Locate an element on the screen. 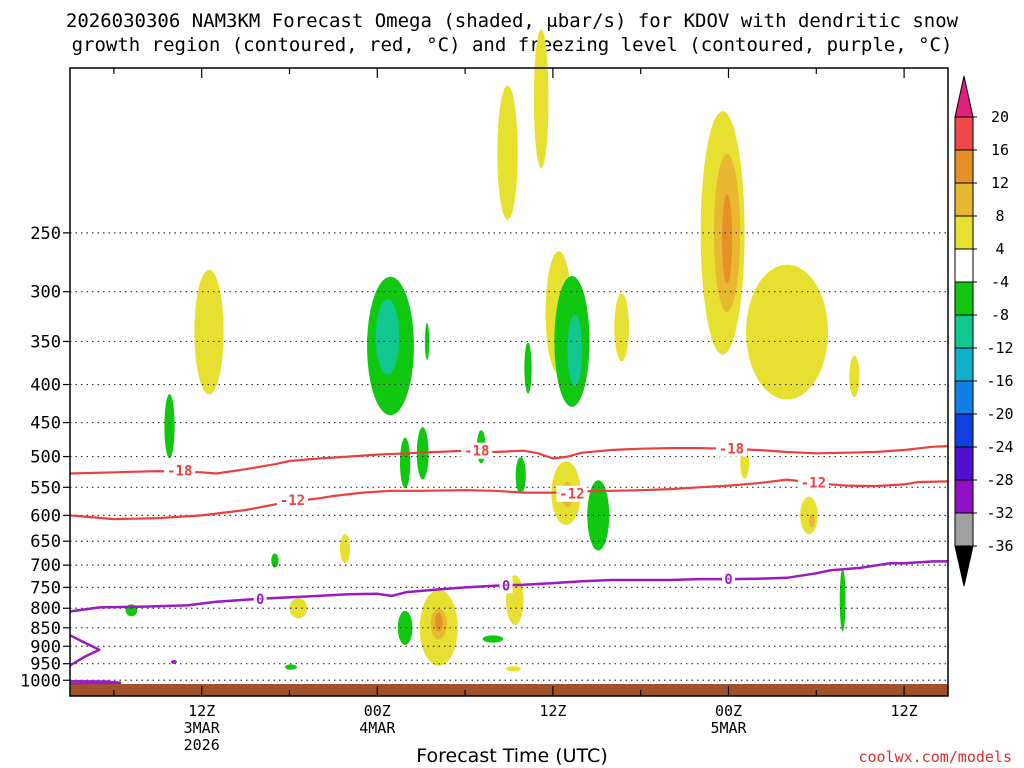 The image size is (1024, 768). colorbar-label-0: 20 is located at coordinates (1000, 117).